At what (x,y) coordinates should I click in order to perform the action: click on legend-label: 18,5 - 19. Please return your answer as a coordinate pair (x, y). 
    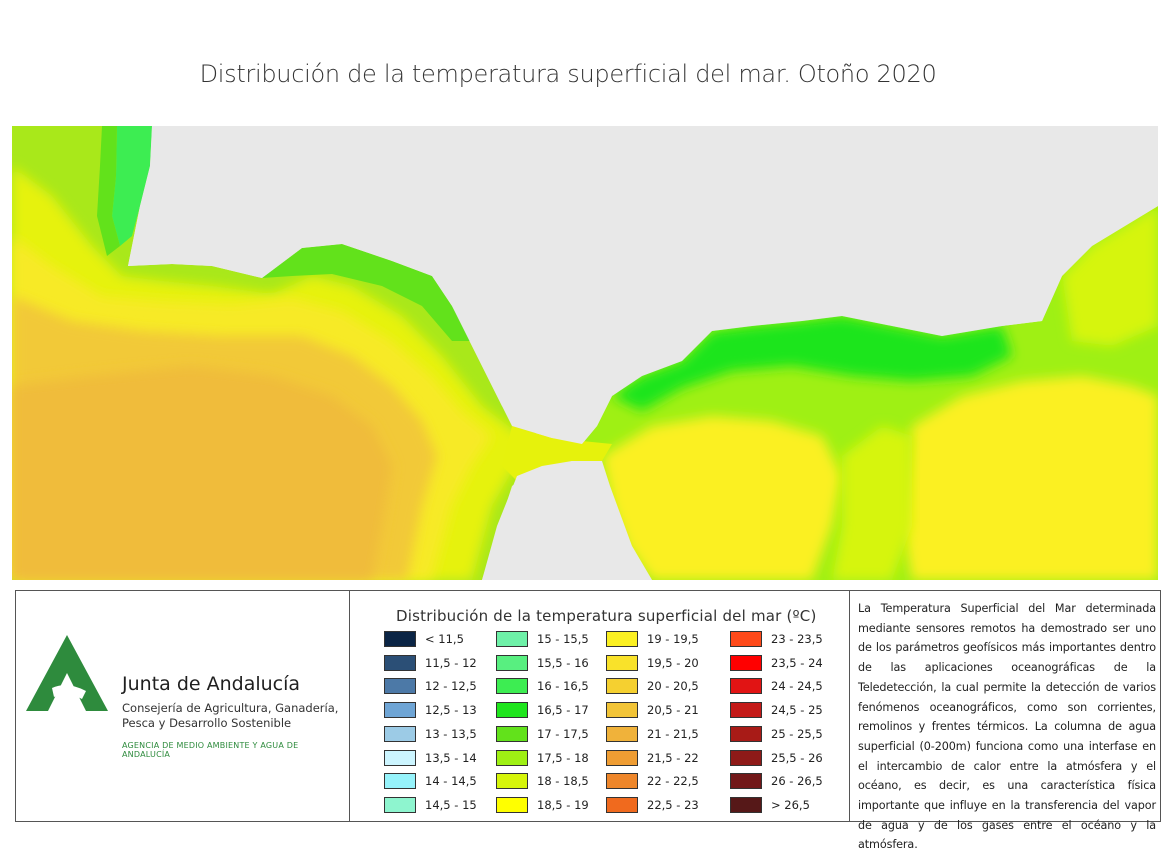
    Looking at the image, I should click on (563, 804).